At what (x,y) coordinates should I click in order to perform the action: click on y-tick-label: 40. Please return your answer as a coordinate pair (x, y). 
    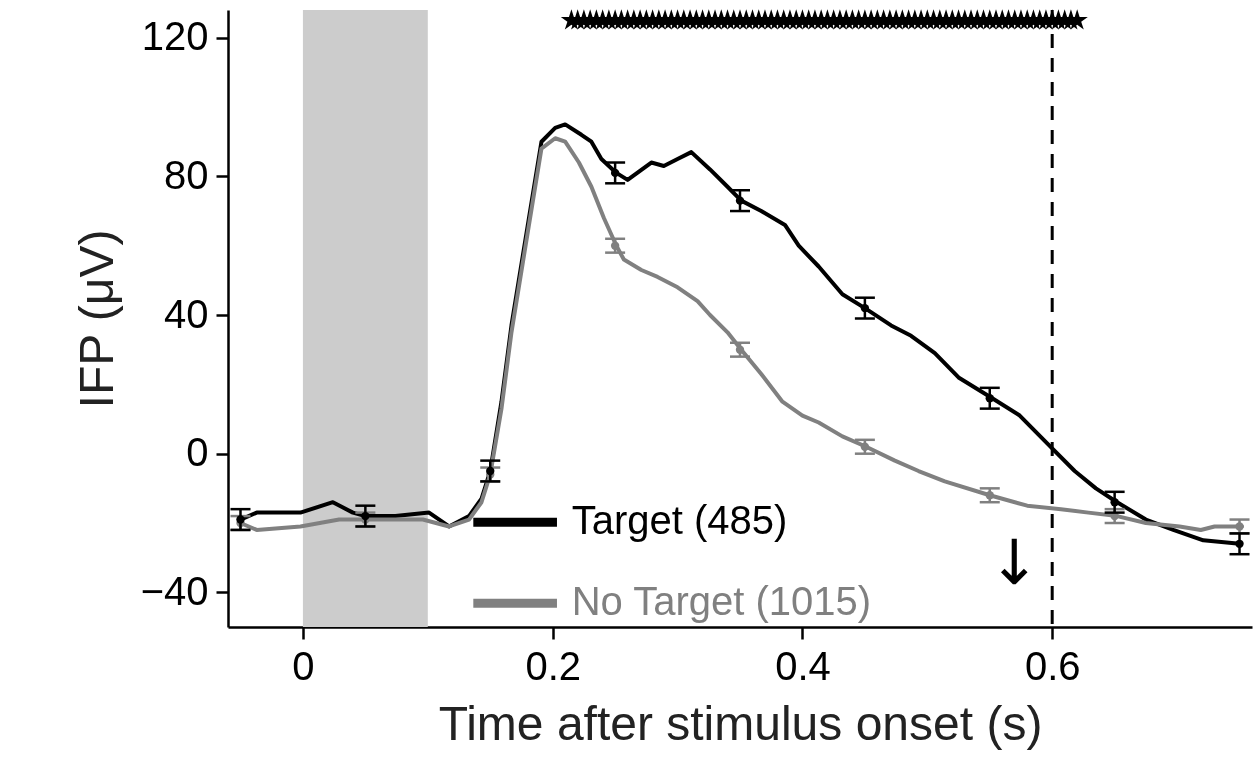
    Looking at the image, I should click on (186, 313).